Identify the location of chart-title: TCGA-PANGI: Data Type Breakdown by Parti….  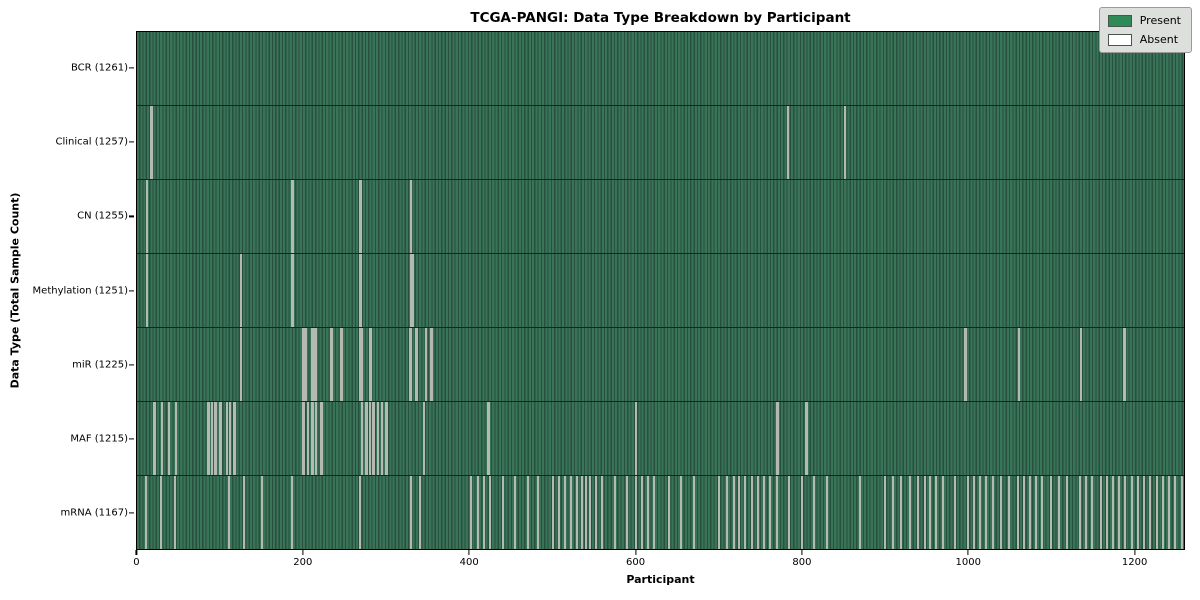
(660, 18).